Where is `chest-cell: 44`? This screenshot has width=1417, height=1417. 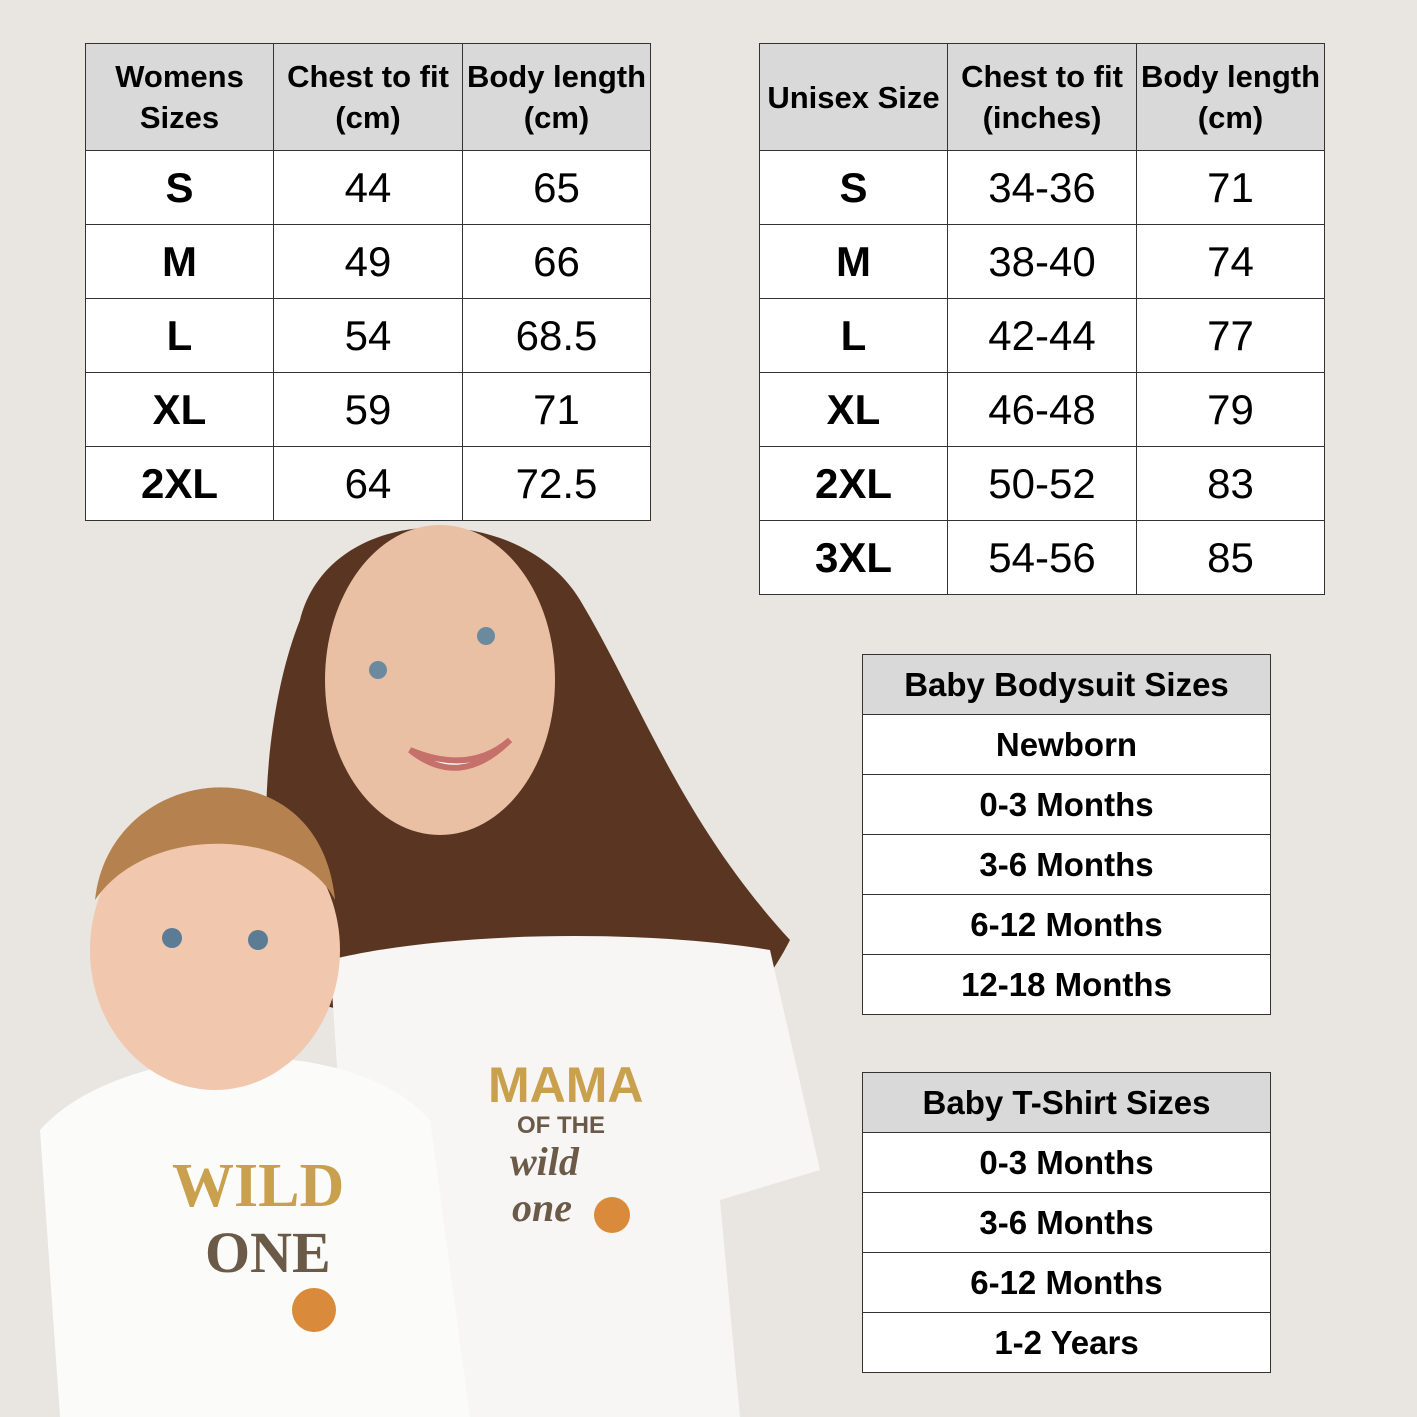 chest-cell: 44 is located at coordinates (368, 187).